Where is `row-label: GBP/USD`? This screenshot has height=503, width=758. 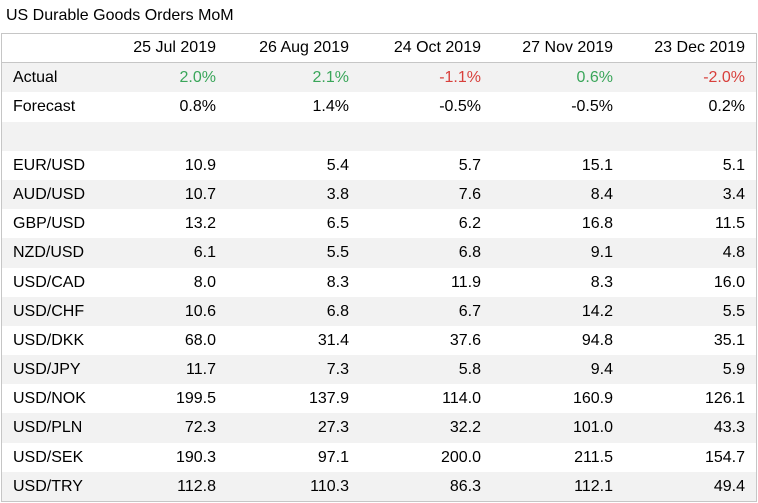 row-label: GBP/USD is located at coordinates (49, 224).